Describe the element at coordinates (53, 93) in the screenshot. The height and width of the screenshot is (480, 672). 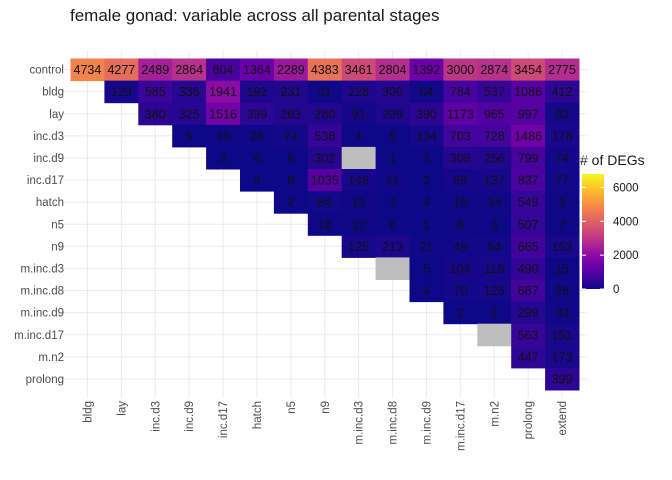
I see `y-tick-label: bldg` at that location.